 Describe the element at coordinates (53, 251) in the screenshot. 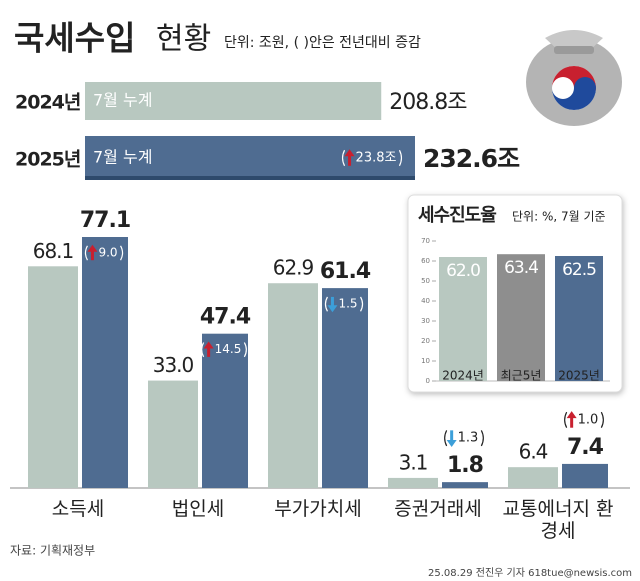

I see `value-label: 68.1` at that location.